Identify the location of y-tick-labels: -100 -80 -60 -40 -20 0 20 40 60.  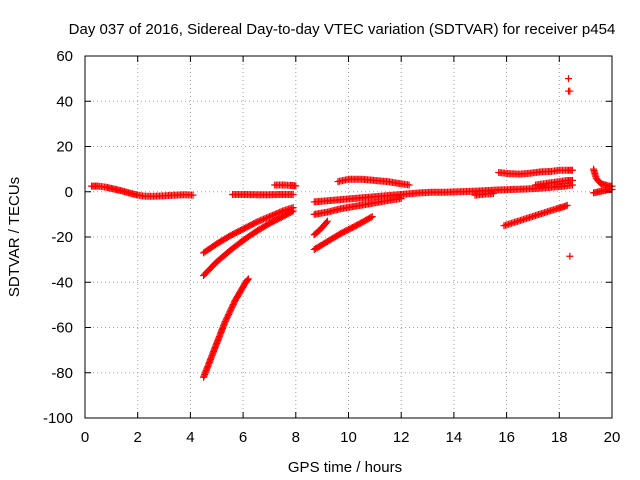
(58, 237).